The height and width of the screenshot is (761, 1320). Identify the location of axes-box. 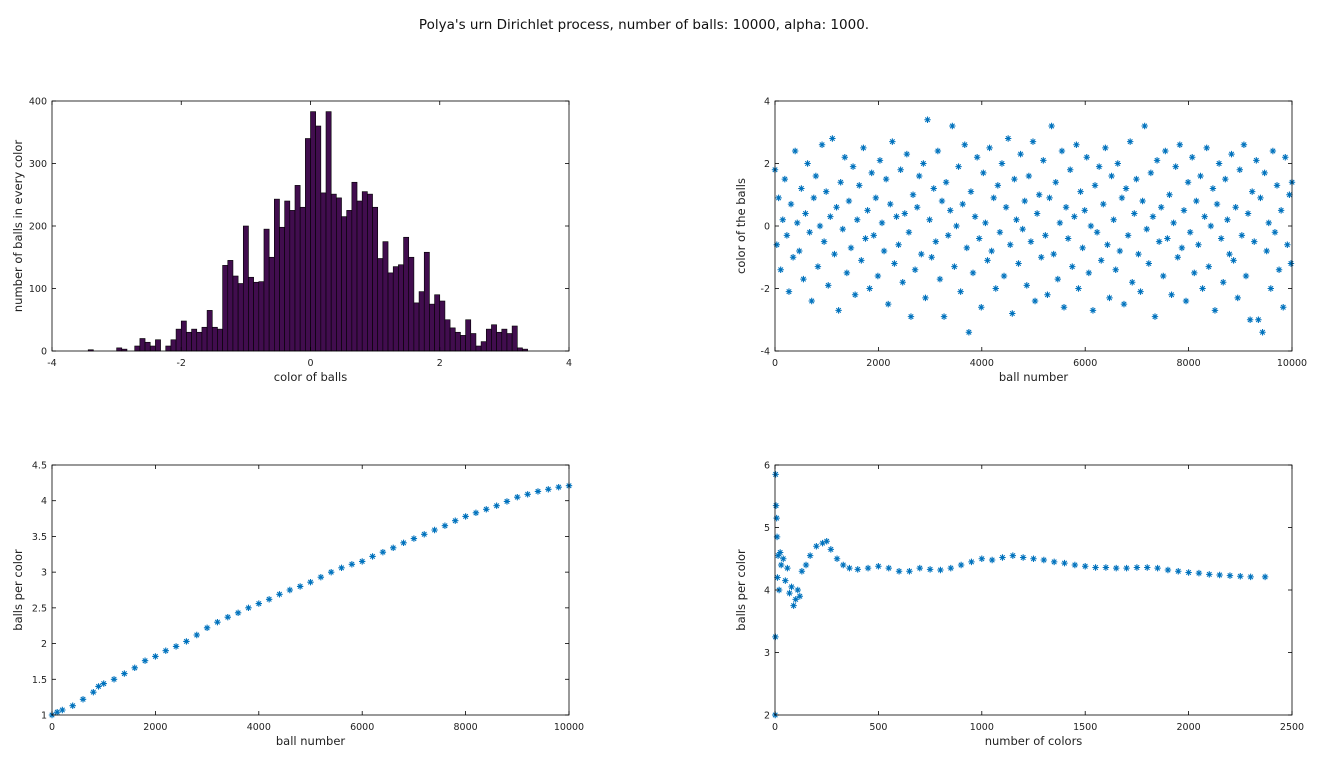
(1033, 590).